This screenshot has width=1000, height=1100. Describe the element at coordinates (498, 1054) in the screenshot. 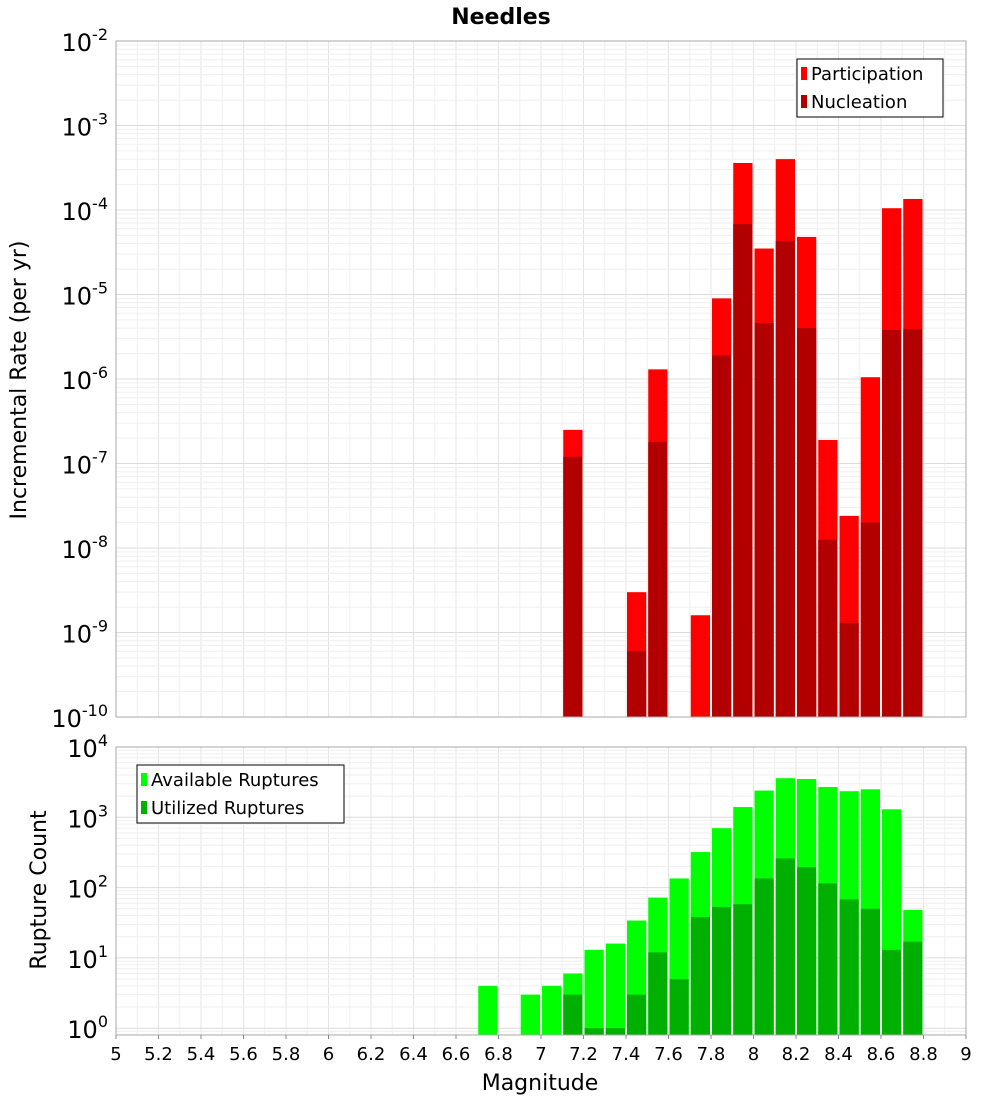

I see `x-tick-label: 6.8` at that location.